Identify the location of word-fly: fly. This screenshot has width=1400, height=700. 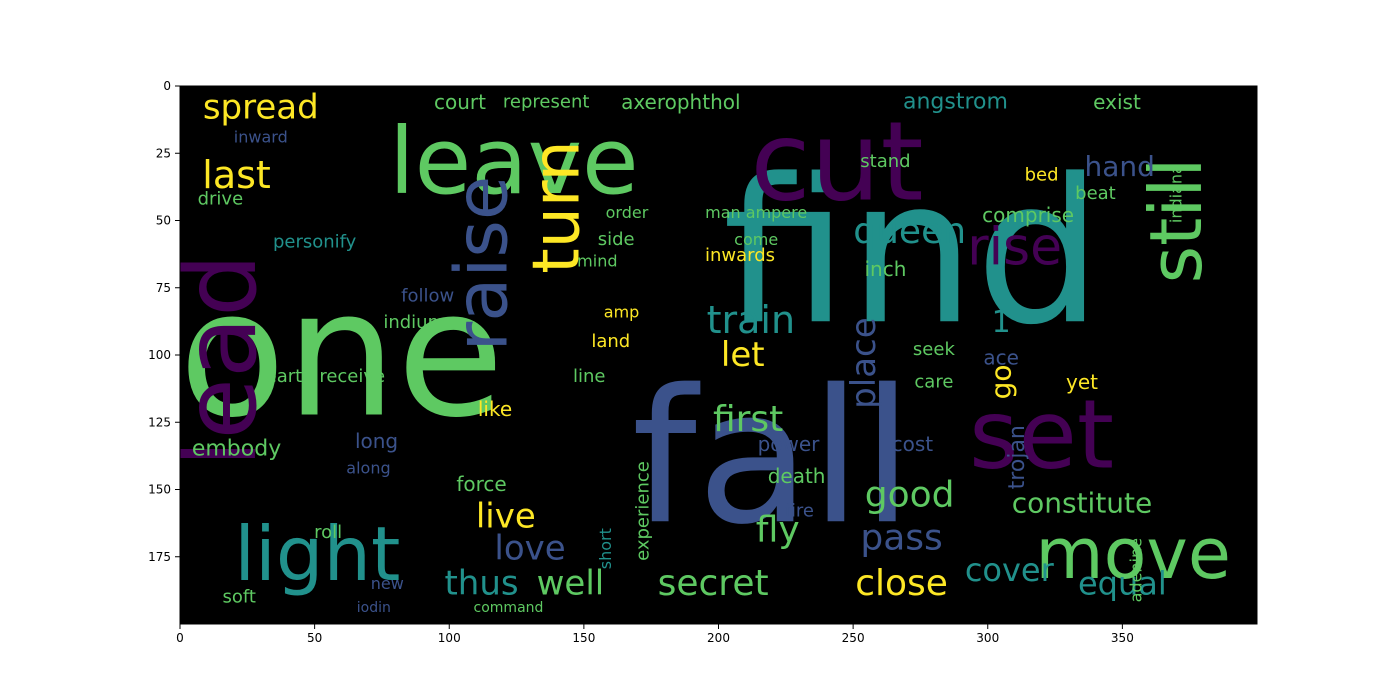
(778, 529).